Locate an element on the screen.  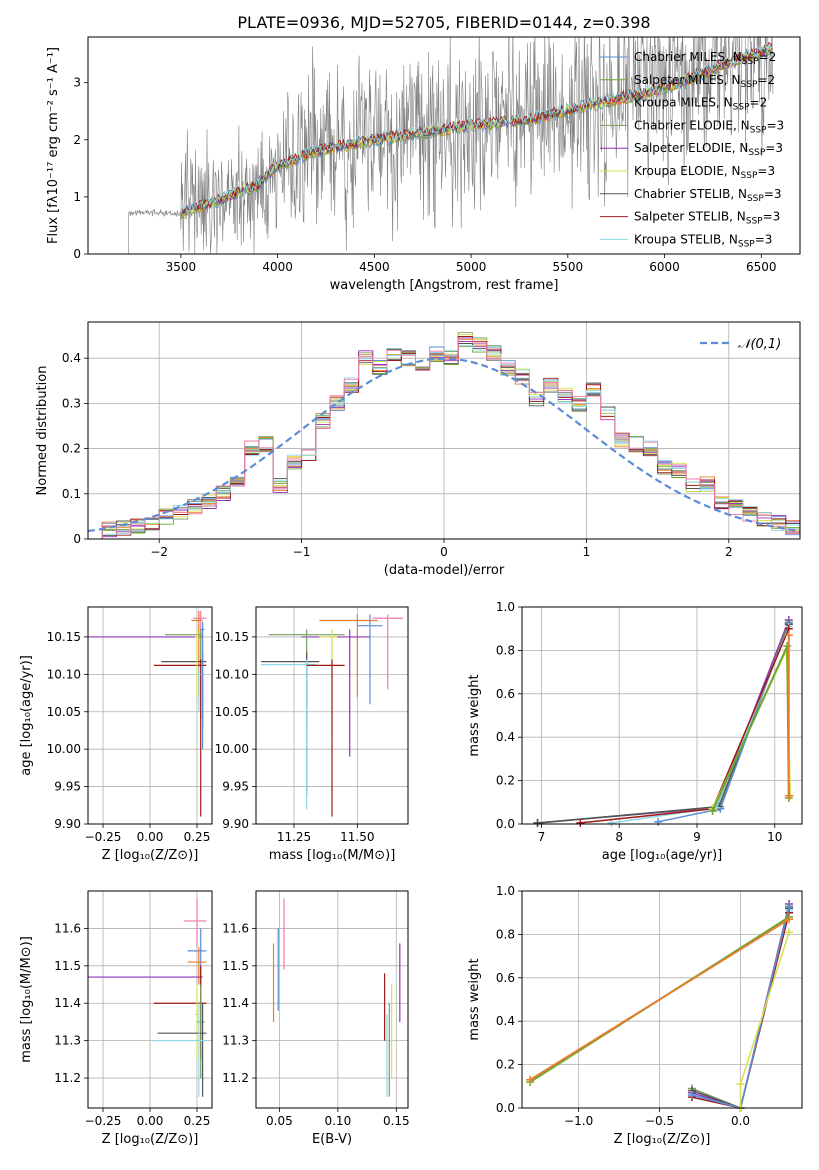
legend-entry: Chabrier MILES, NSSP=2 is located at coordinates (705, 58).